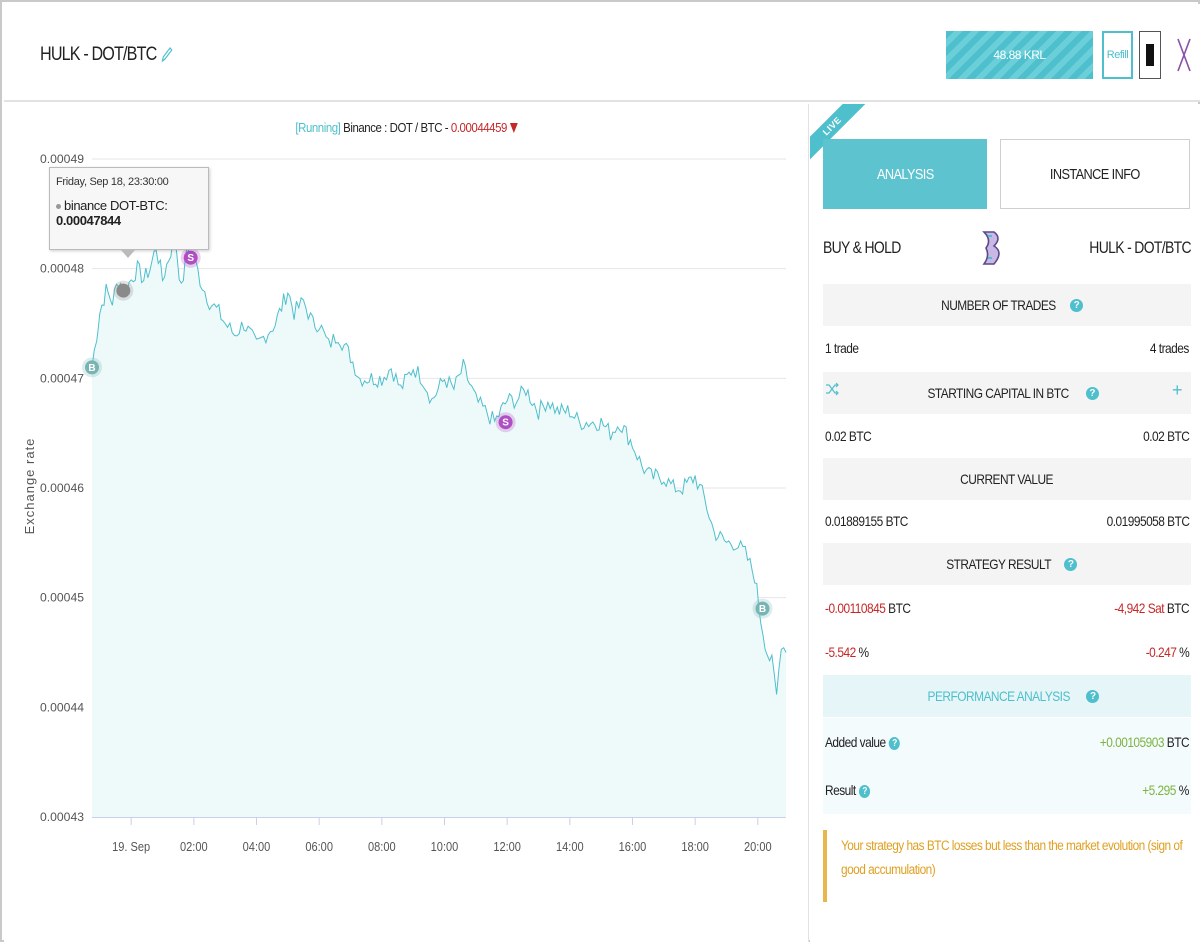 This screenshot has height=942, width=1200. What do you see at coordinates (58, 207) in the screenshot?
I see `series-dot-icon` at bounding box center [58, 207].